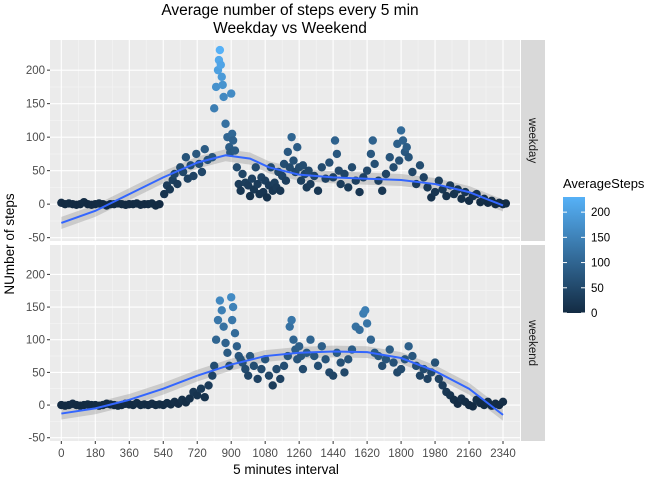 The image size is (672, 480). I want to click on legend-tick-label: 200, so click(600, 213).